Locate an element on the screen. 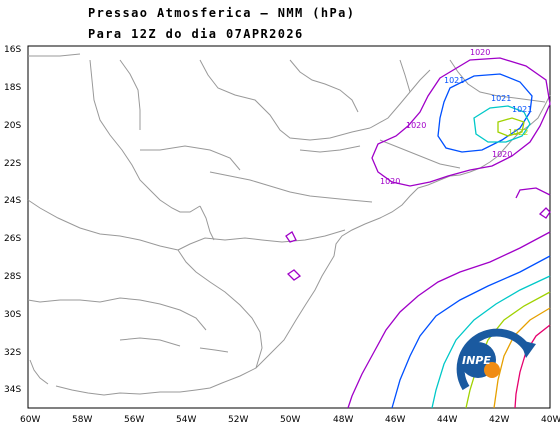 This screenshot has height=430, width=560. lat-tick-label: 26S is located at coordinates (12, 239).